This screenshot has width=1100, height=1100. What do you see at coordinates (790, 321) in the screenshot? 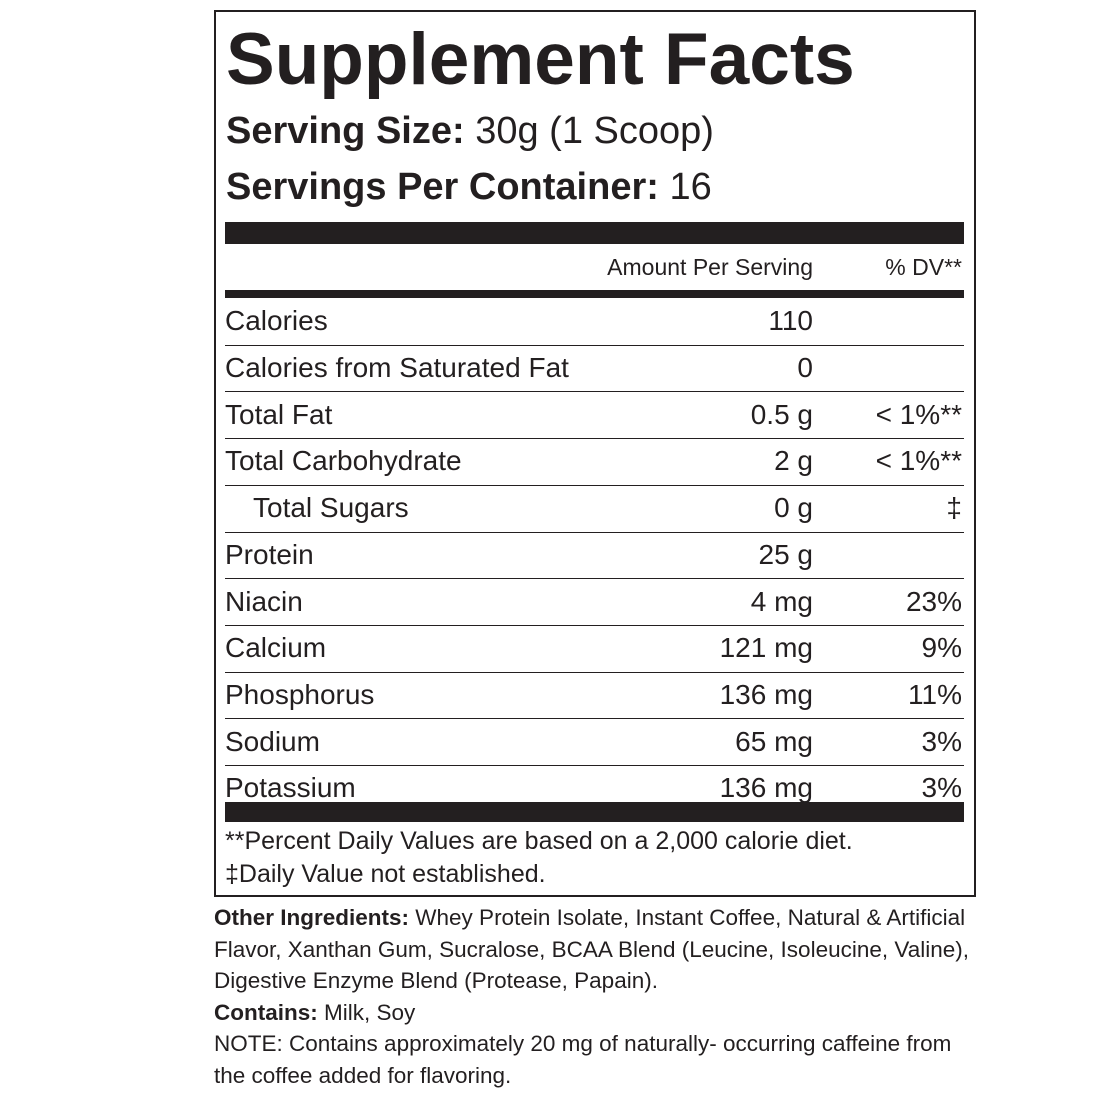
I see `amount: 110` at bounding box center [790, 321].